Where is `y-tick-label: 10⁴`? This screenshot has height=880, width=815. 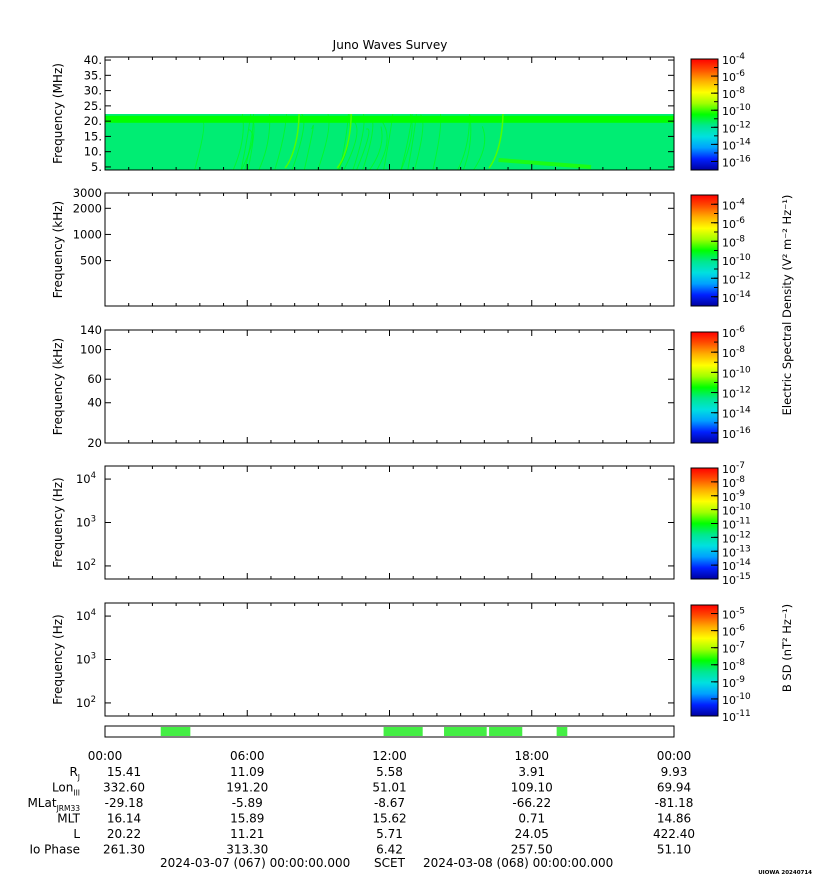
y-tick-label: 10⁴ is located at coordinates (86, 478).